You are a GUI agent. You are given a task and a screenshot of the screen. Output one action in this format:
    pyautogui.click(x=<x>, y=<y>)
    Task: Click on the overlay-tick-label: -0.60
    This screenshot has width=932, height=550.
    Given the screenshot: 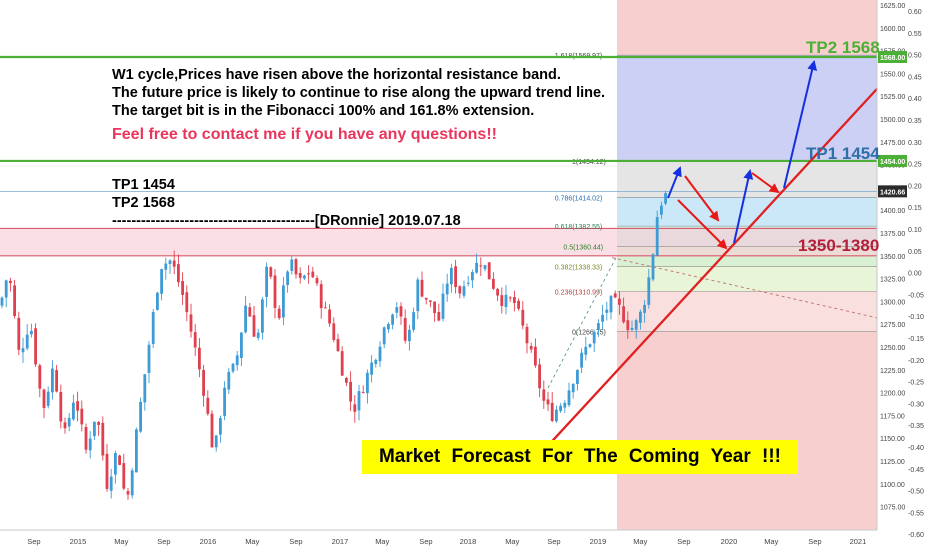 What is the action you would take?
    pyautogui.click(x=916, y=535)
    